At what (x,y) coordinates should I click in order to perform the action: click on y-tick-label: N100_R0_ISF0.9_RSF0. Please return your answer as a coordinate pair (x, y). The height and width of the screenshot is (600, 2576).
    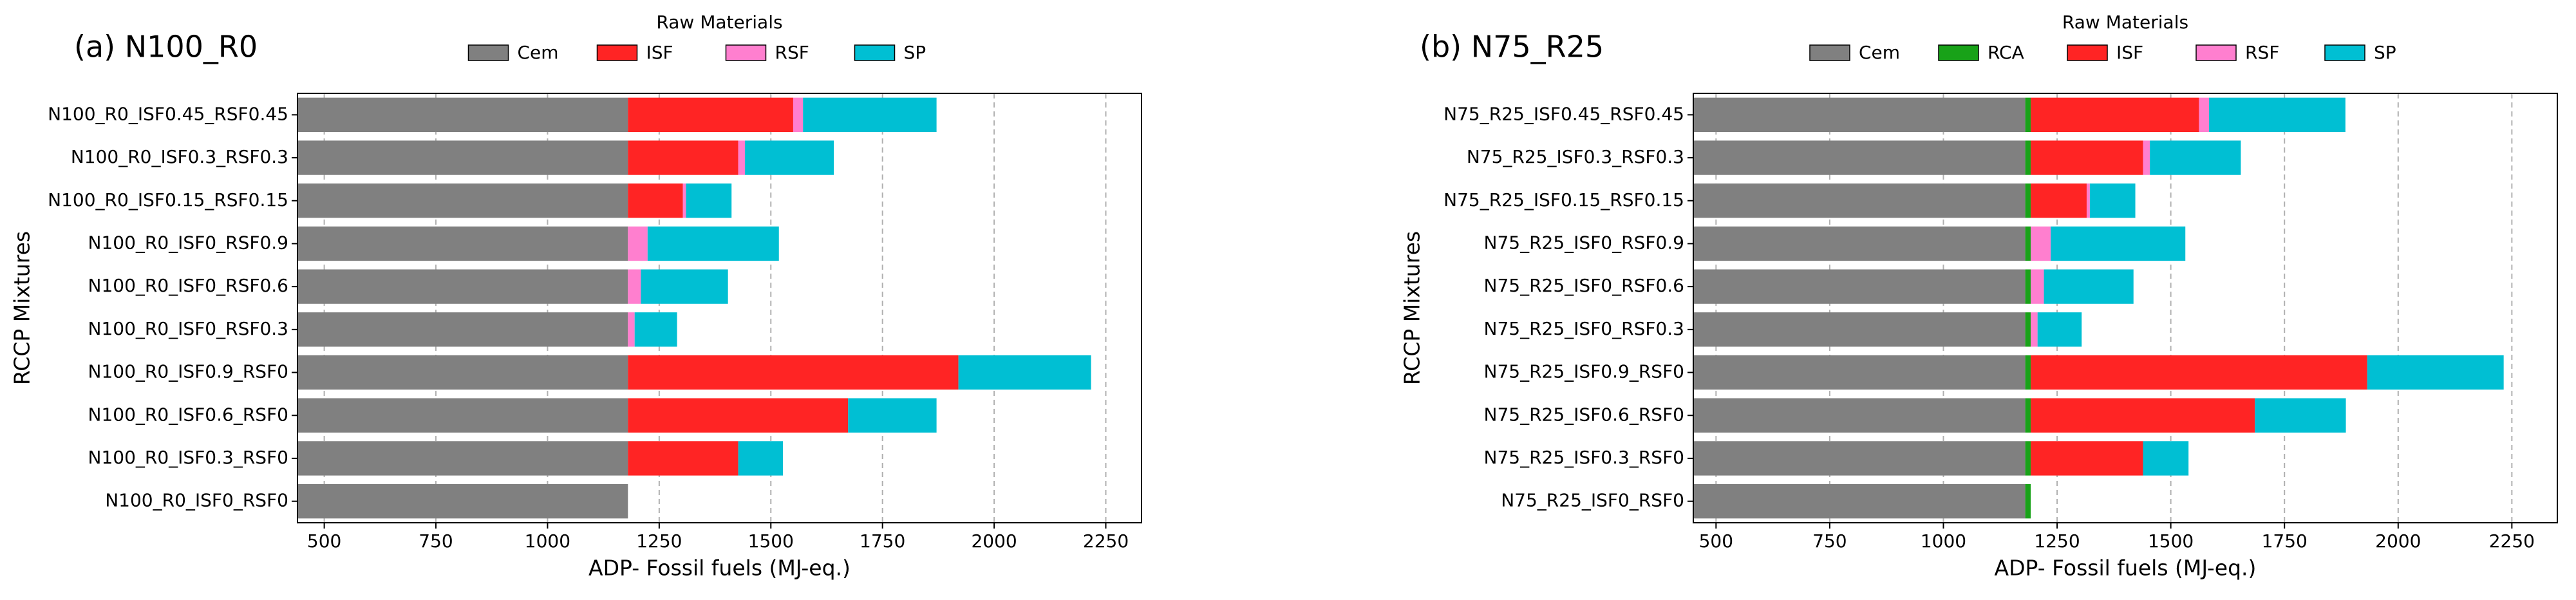
    Looking at the image, I should click on (188, 371).